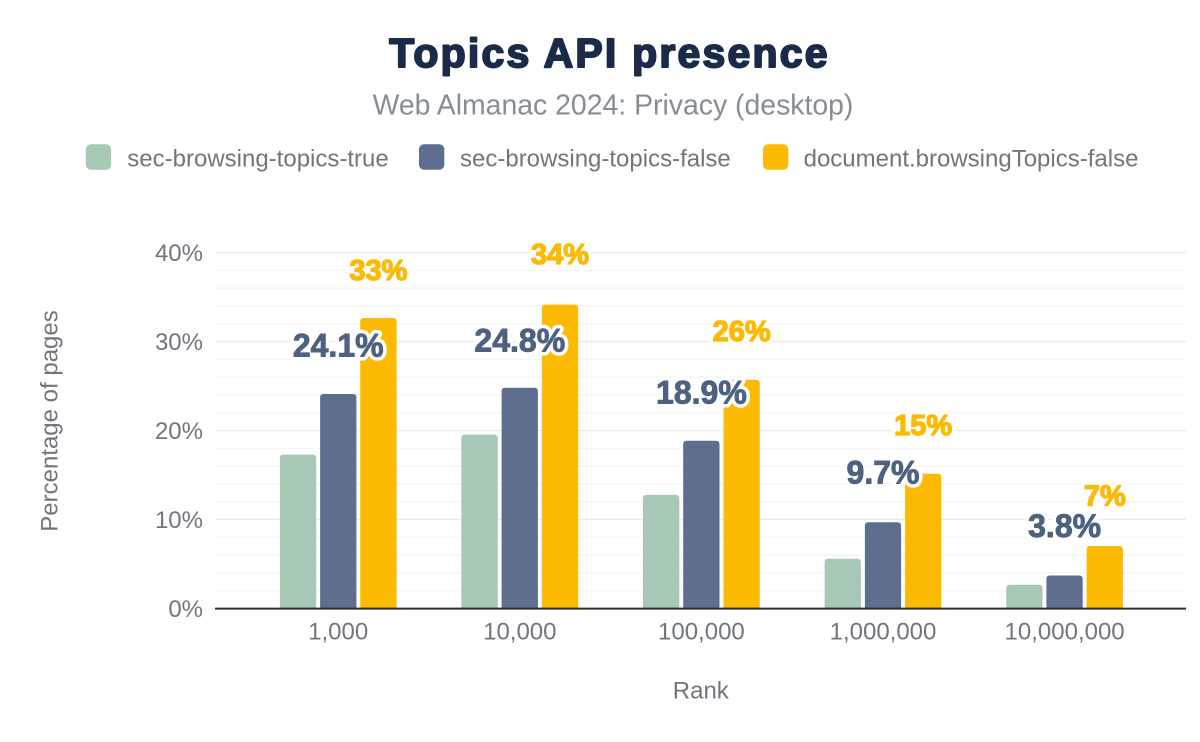  Describe the element at coordinates (609, 53) in the screenshot. I see `svg-text: Topics API presence` at that location.